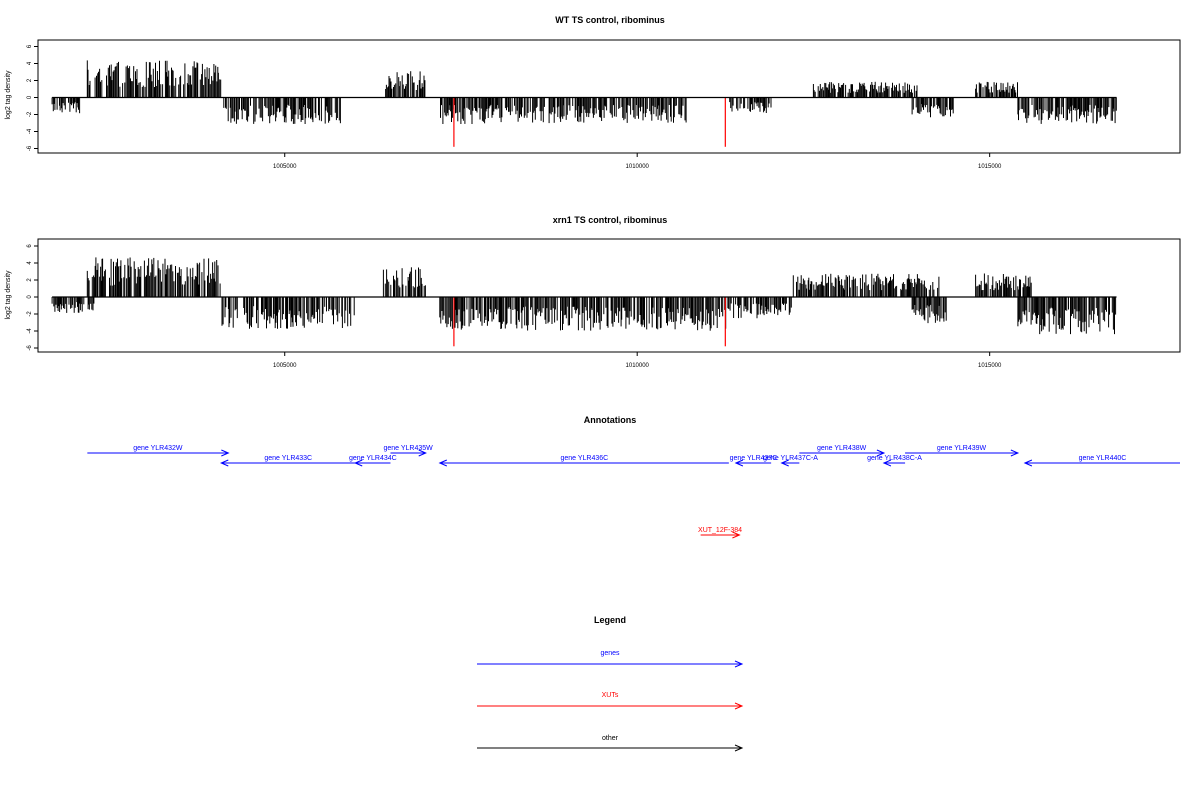 Image resolution: width=1200 pixels, height=800 pixels. I want to click on panel-title: WT TS control, ribominus, so click(610, 20).